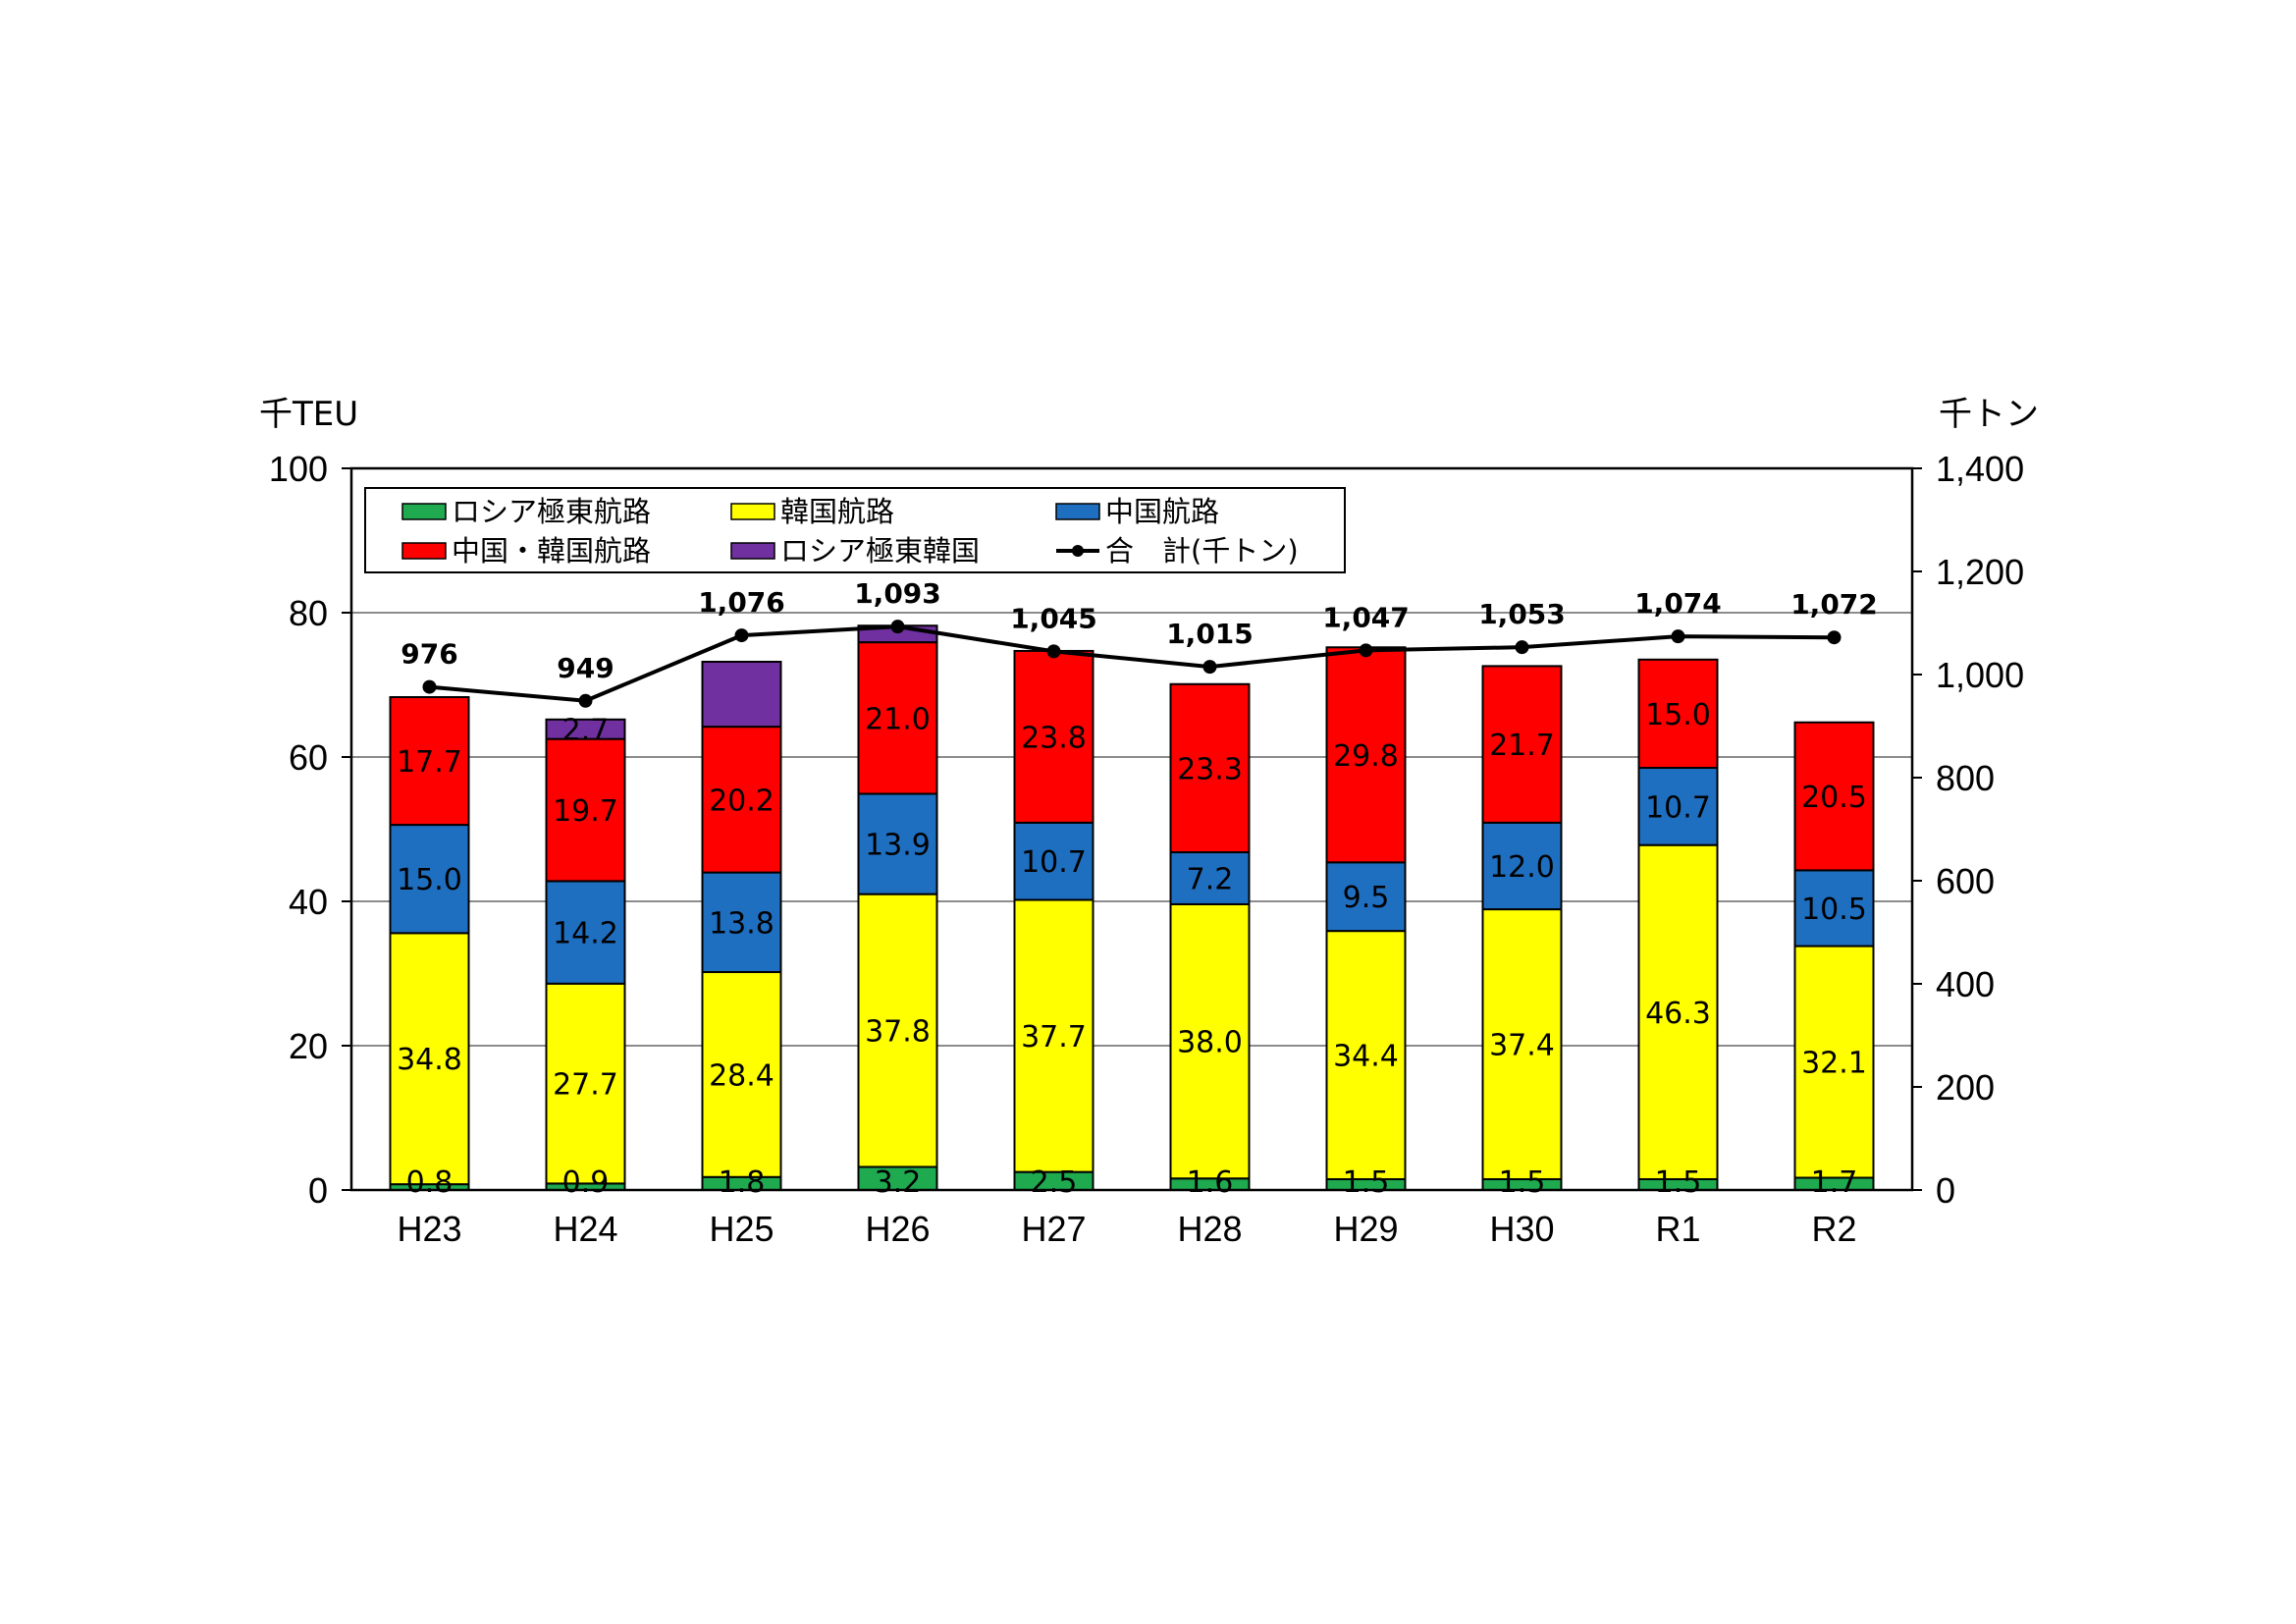 This screenshot has width=2296, height=1624. Describe the element at coordinates (318, 1190) in the screenshot. I see `y-left-tick-label: 0` at that location.